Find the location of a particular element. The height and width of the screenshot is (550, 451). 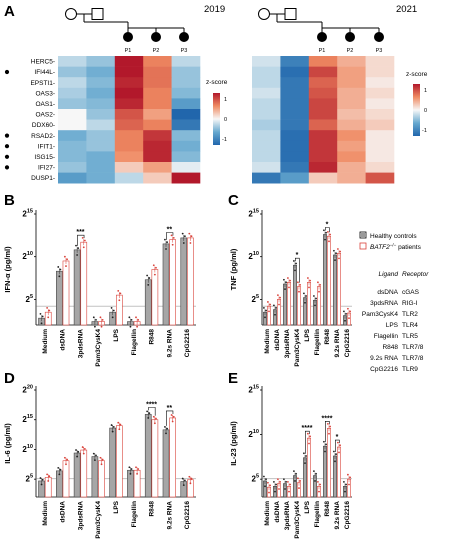

zscore-title: z-score is located at coordinates (217, 82).